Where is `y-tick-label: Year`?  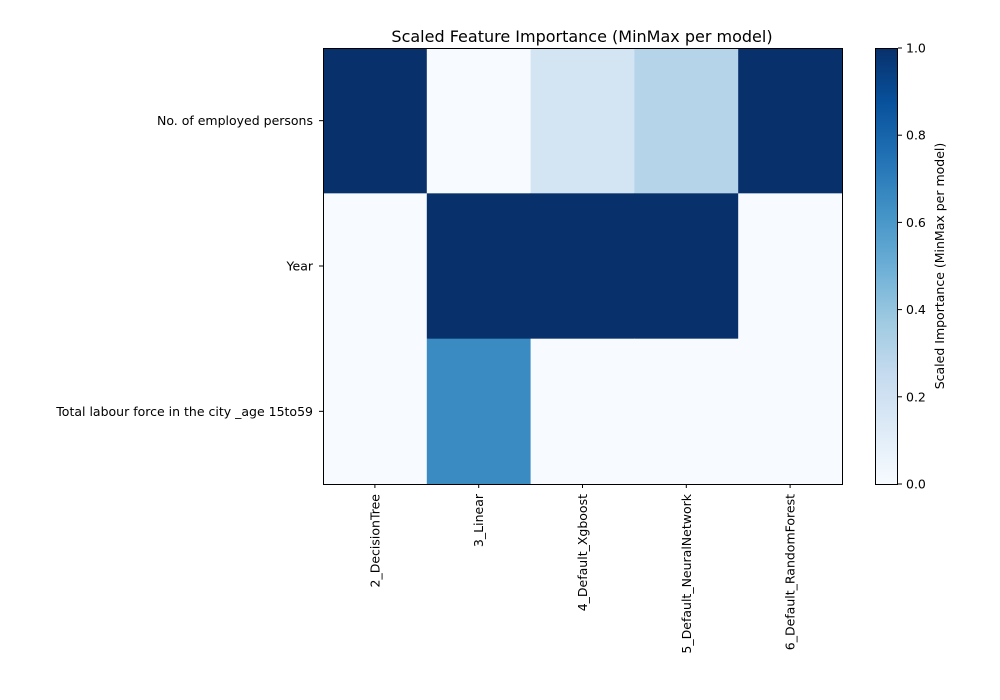 y-tick-label: Year is located at coordinates (300, 266).